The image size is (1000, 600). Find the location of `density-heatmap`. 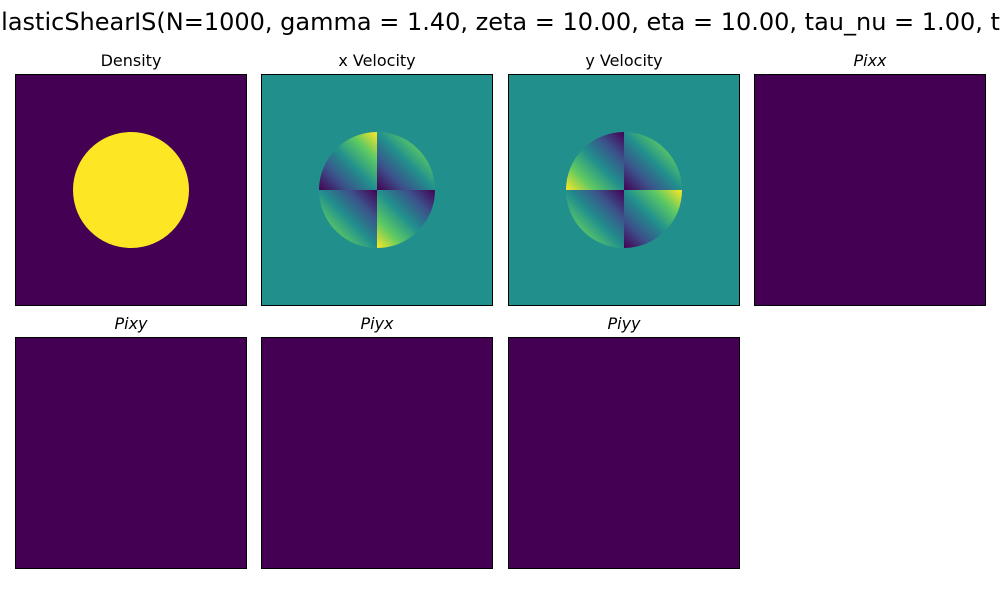

density-heatmap is located at coordinates (131, 190).